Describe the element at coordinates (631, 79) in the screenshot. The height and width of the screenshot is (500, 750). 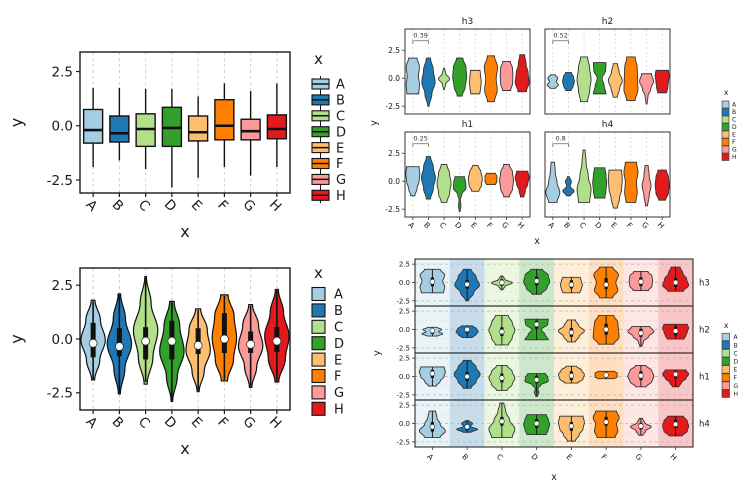
I see `violin-h2-F` at that location.